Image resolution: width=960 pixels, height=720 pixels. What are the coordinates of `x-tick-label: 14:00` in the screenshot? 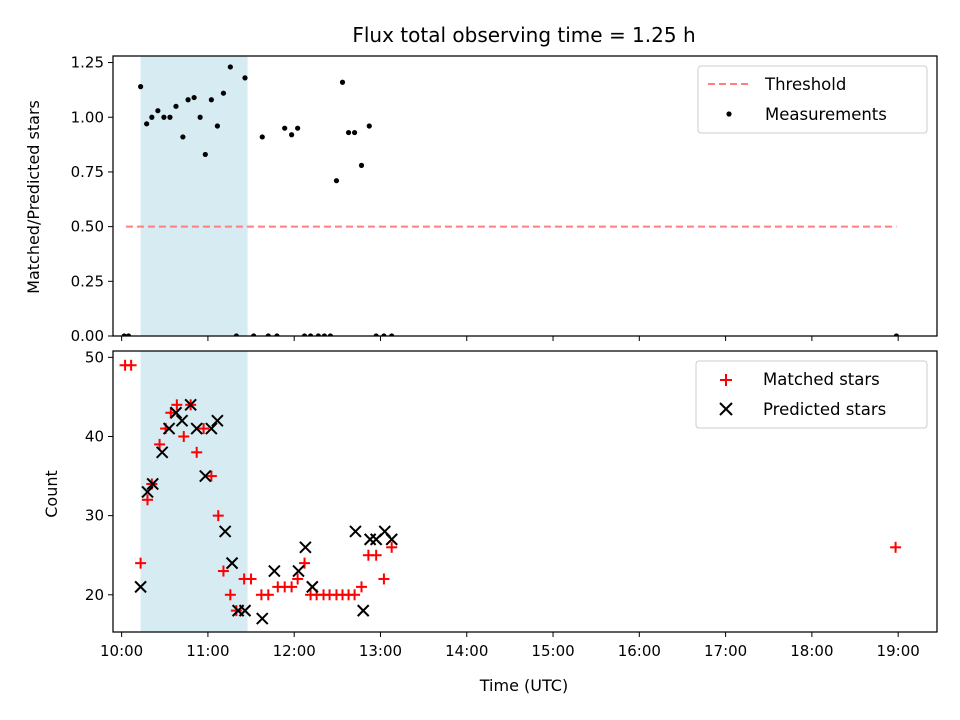 It's located at (466, 651).